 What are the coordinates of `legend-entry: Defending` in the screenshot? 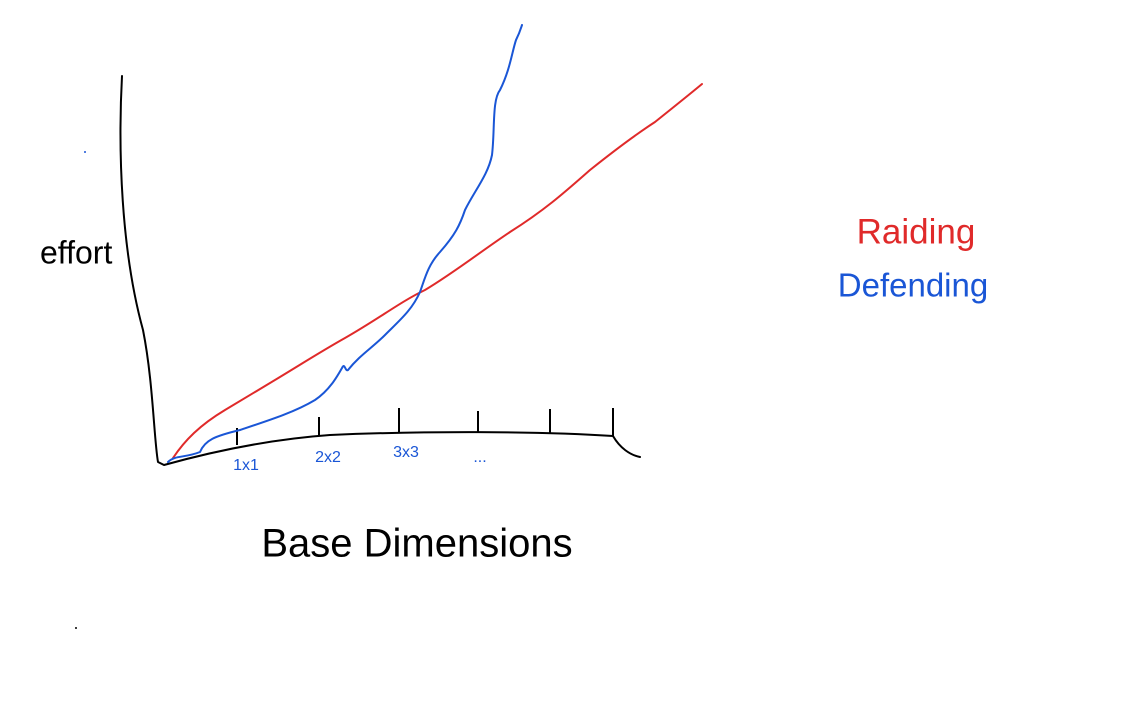 It's located at (913, 285).